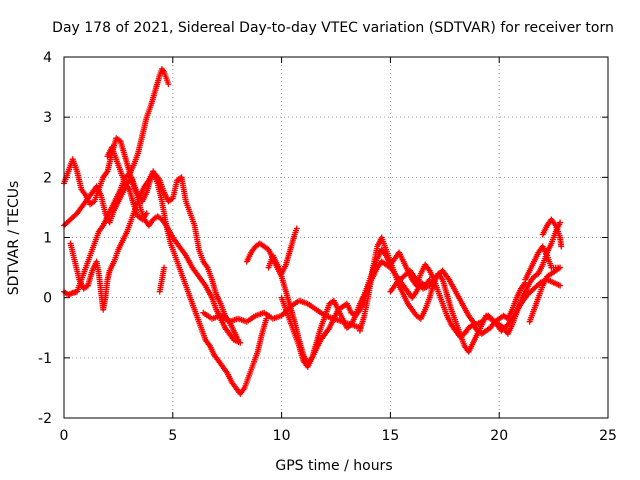  What do you see at coordinates (403, 308) in the screenshot?
I see `series-track-j` at bounding box center [403, 308].